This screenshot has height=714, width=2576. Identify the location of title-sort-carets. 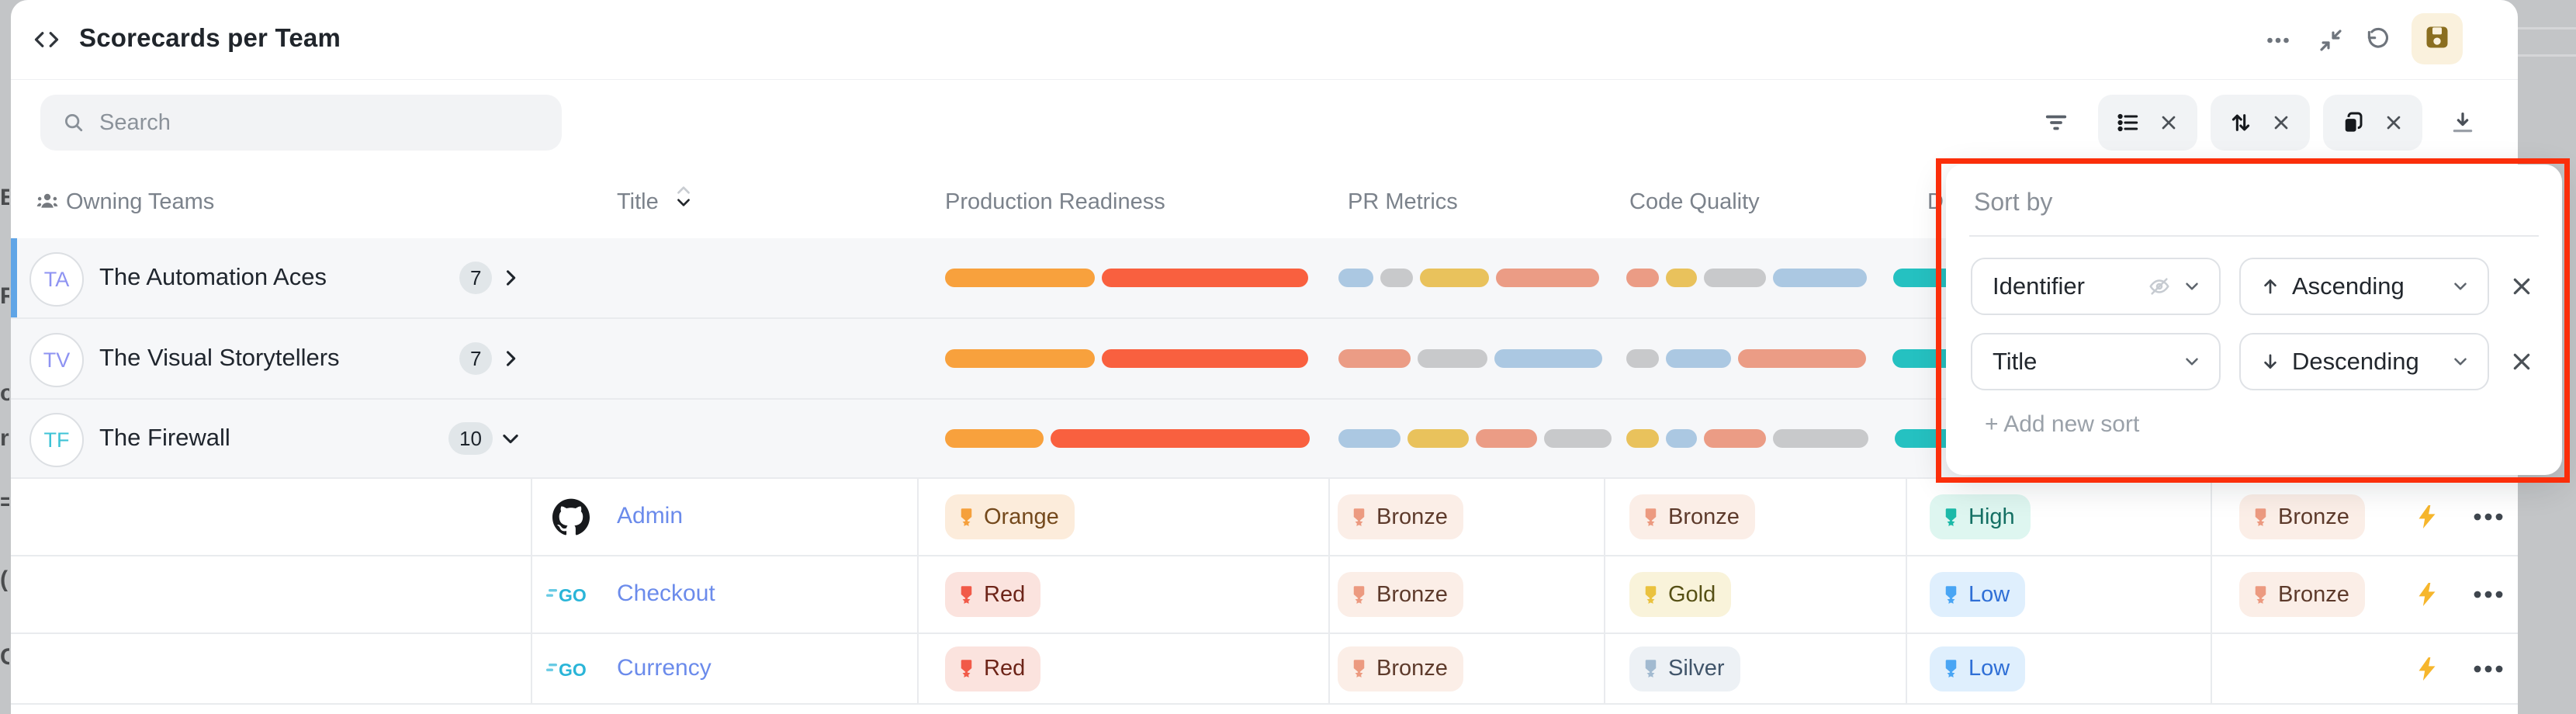
(683, 196).